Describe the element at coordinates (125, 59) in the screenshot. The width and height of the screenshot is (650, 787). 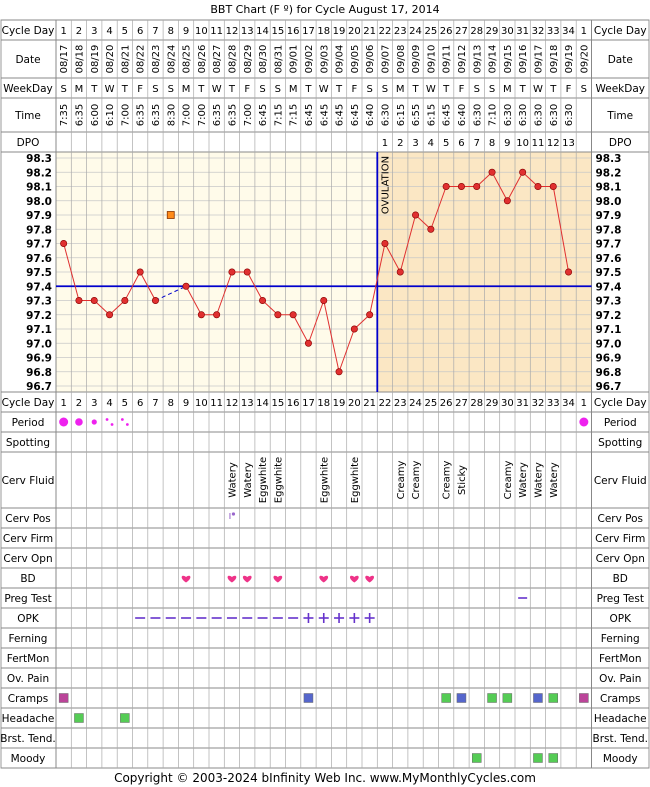
I see `date-label: 08/21` at that location.